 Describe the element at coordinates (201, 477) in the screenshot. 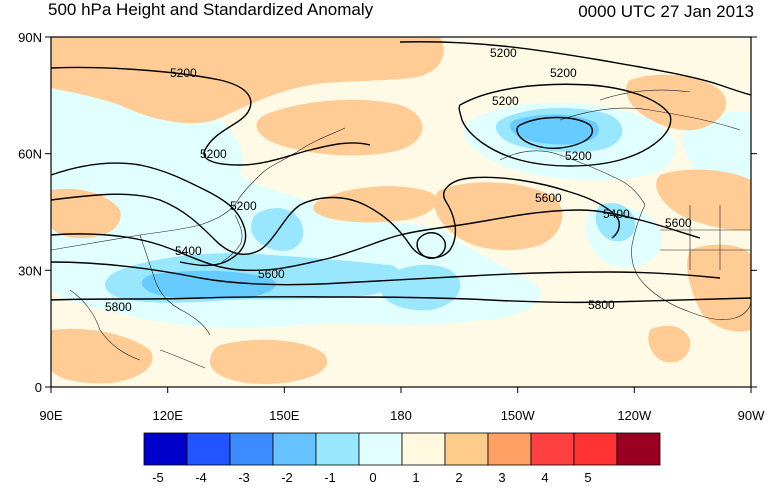

I see `colorbar-label: -4` at that location.